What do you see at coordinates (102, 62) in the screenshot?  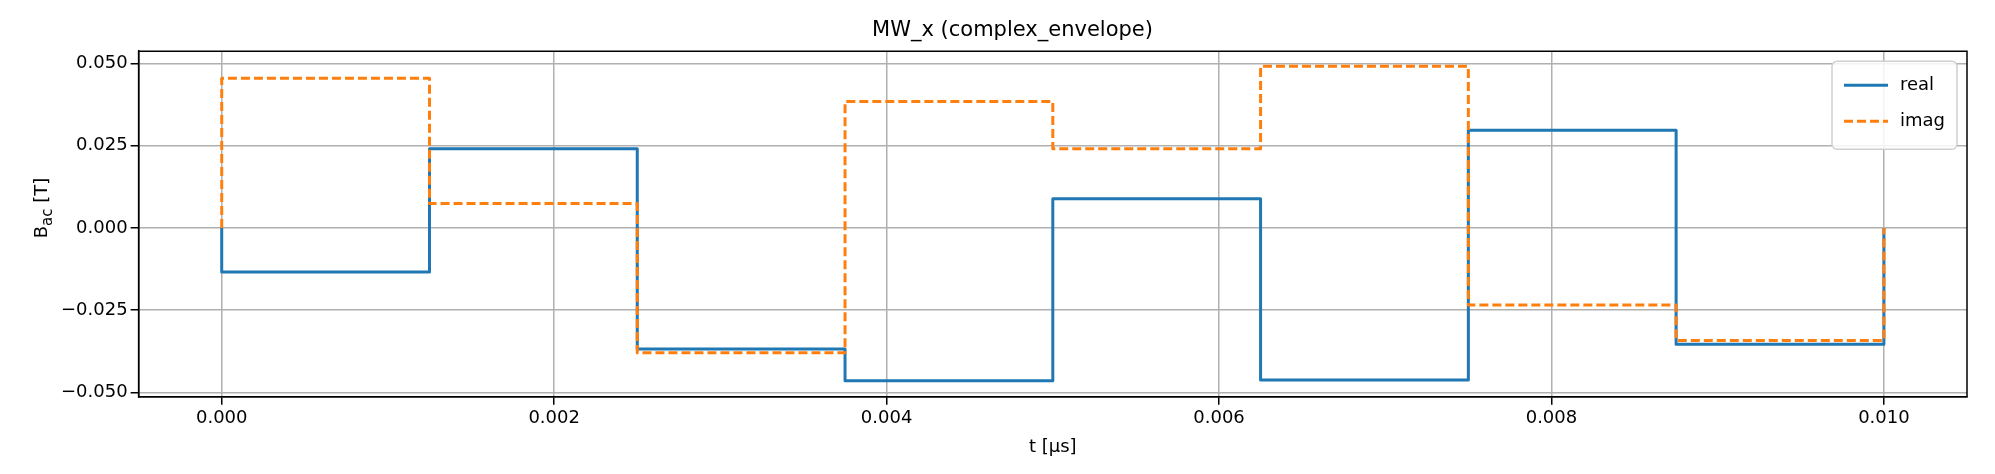 I see `y-tick-label: 0.050` at bounding box center [102, 62].